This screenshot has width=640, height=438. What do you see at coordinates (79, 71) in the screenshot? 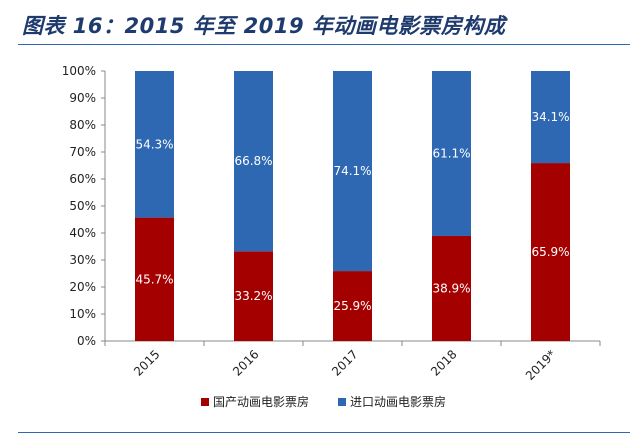
I see `y-tick-label: 100%` at bounding box center [79, 71].